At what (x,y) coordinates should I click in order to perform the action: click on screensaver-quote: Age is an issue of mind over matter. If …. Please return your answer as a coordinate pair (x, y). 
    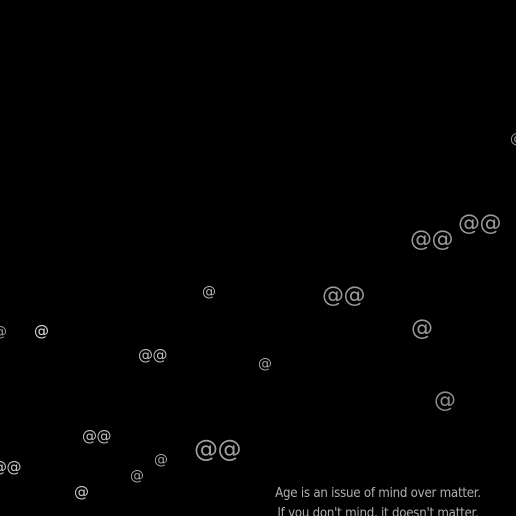
    Looking at the image, I should click on (377, 499).